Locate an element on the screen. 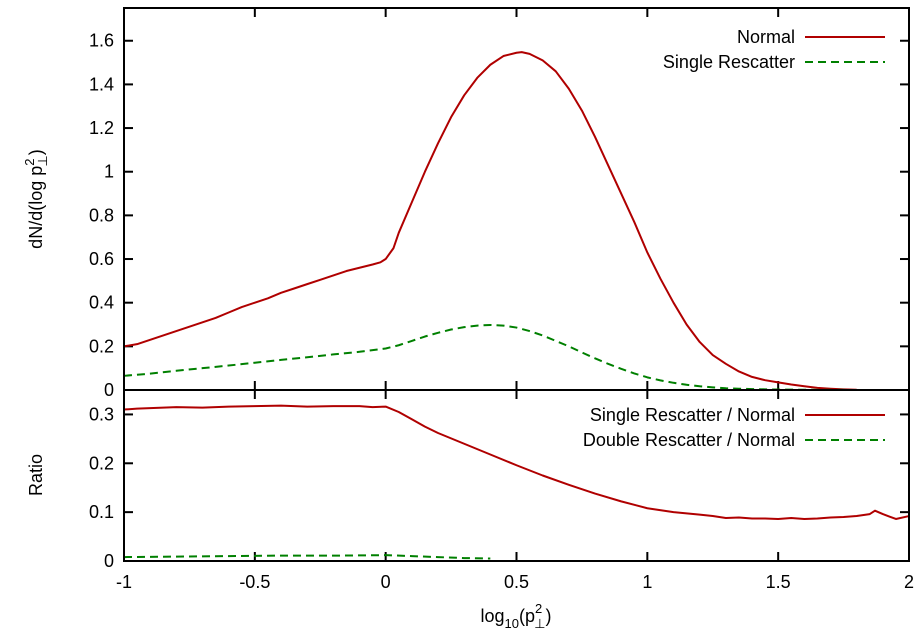 This screenshot has height=637, width=921. x-tick-label: 1.5 is located at coordinates (778, 582).